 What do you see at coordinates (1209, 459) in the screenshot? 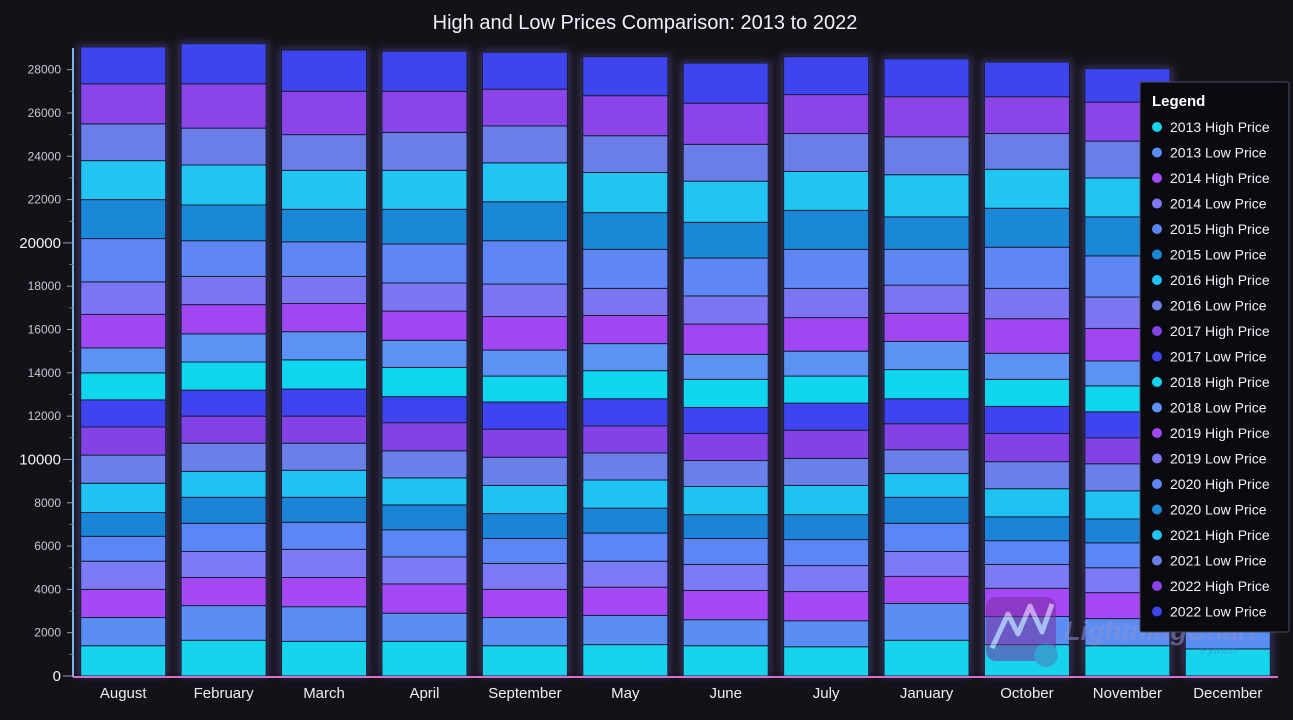
I see `legend-item: 2019 Low Price` at bounding box center [1209, 459].